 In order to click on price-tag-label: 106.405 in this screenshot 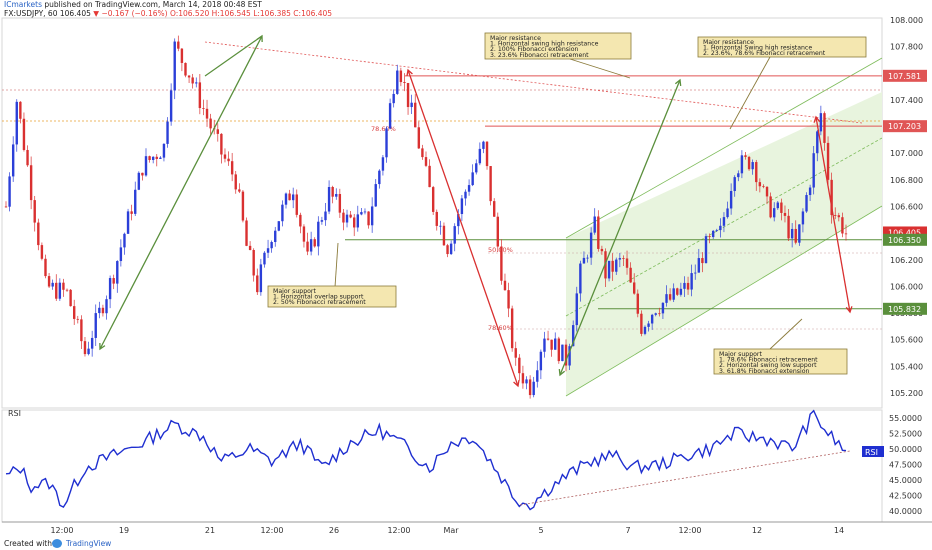, I will do `click(904, 232)`.